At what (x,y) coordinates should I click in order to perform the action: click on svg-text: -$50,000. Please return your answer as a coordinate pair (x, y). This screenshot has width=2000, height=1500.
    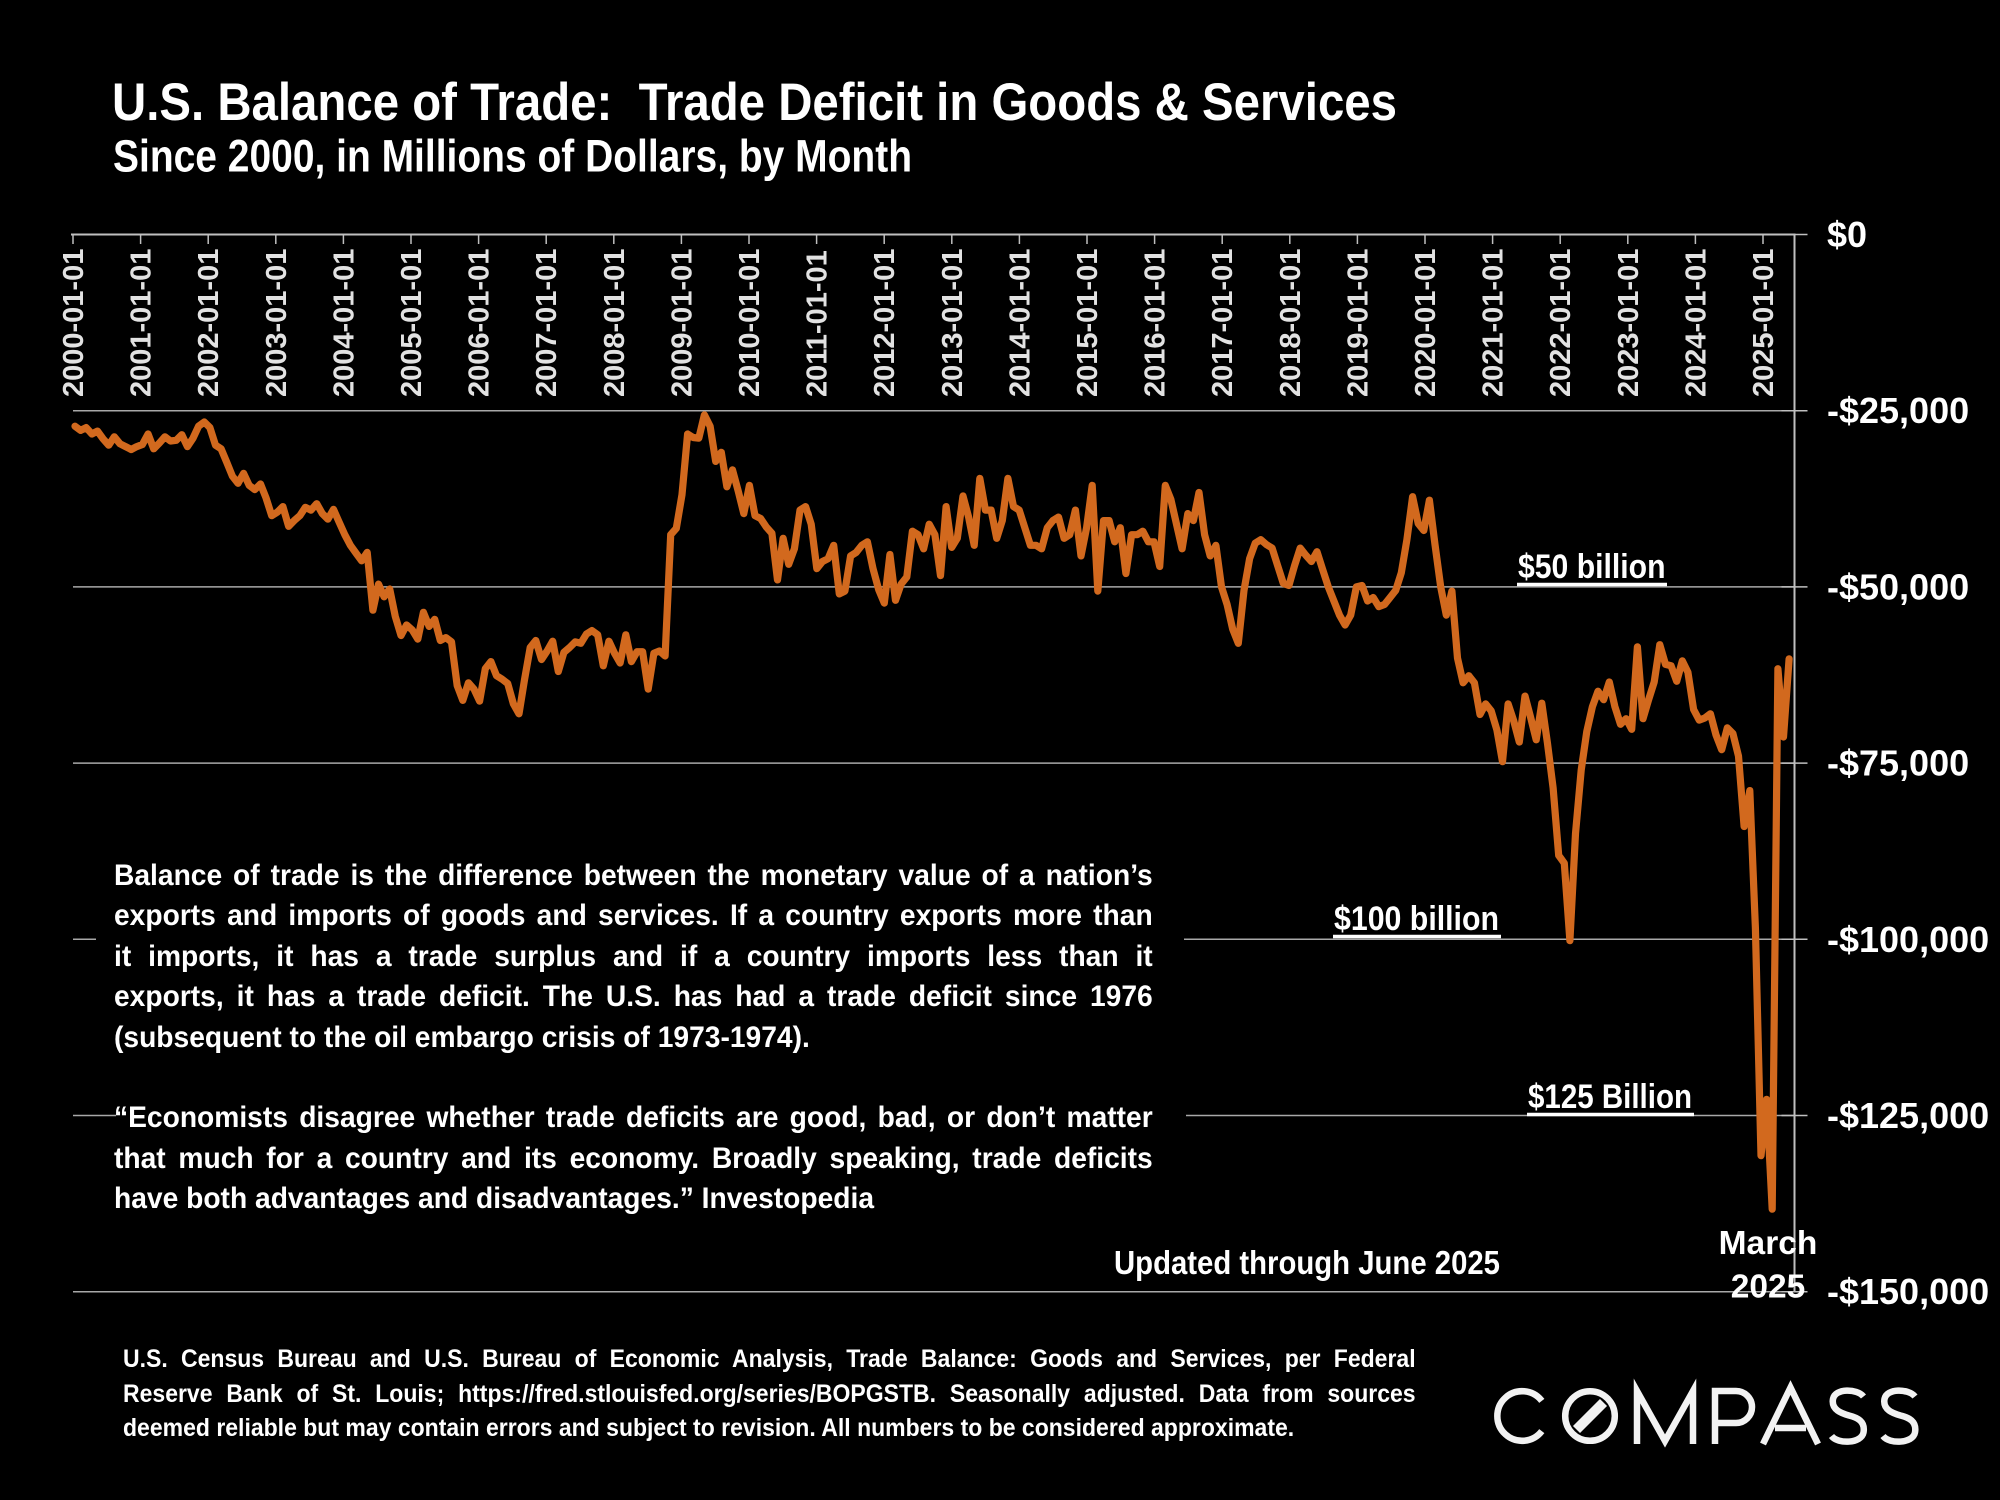
    Looking at the image, I should click on (1898, 586).